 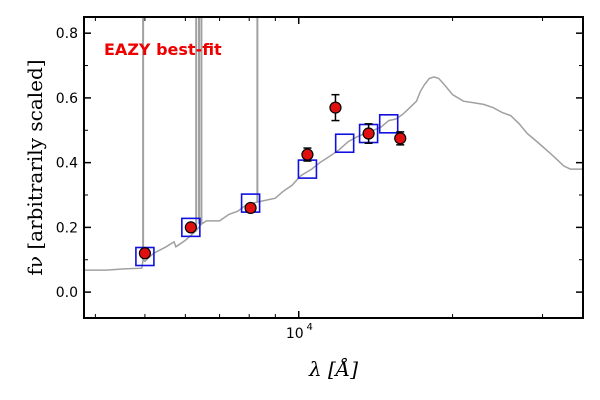 What do you see at coordinates (67, 228) in the screenshot?
I see `y-tick-label: 0.2` at bounding box center [67, 228].